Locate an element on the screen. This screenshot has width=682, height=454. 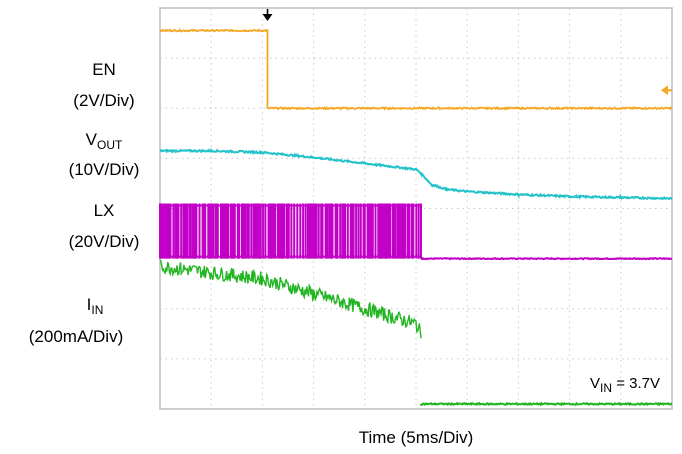
en-scale-label: (2V/Div) is located at coordinates (103, 100).